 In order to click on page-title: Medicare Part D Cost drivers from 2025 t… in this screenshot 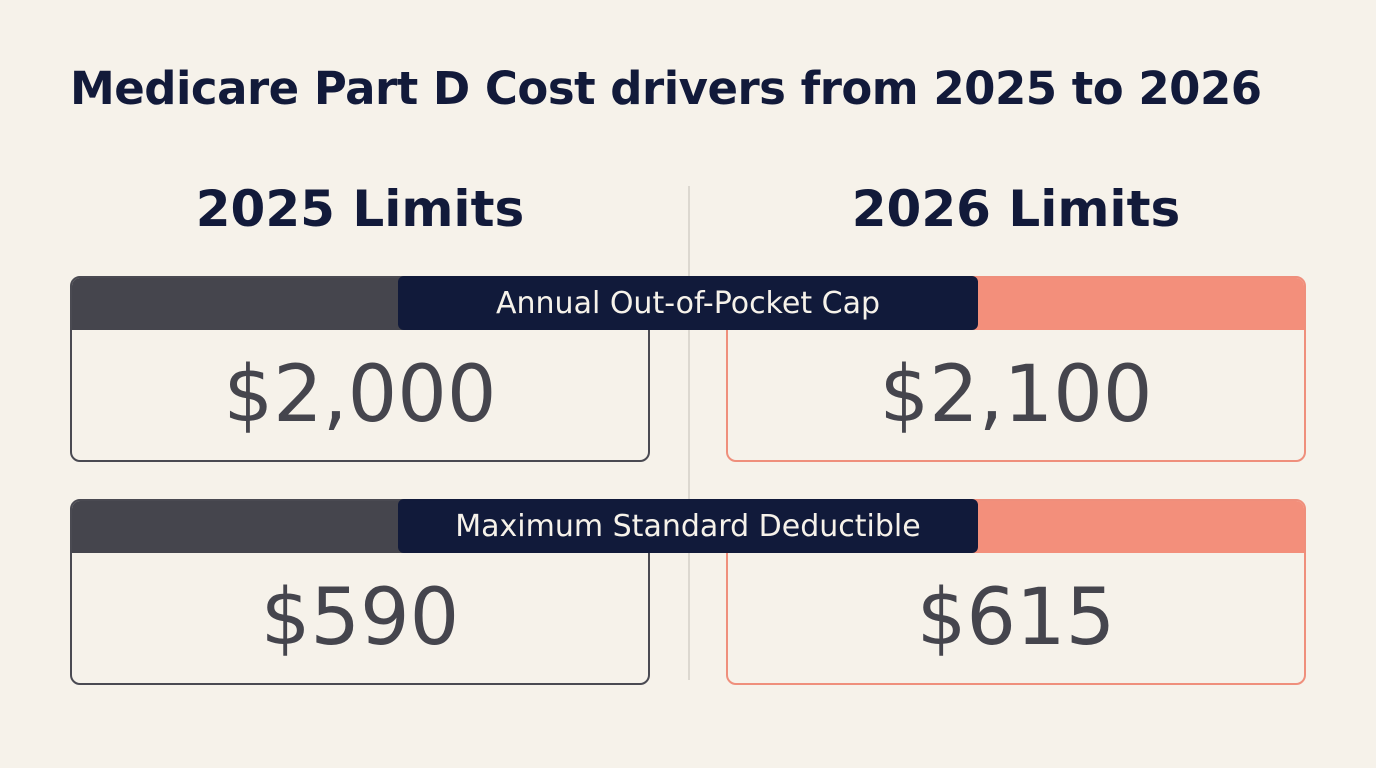, I will do `click(666, 88)`.